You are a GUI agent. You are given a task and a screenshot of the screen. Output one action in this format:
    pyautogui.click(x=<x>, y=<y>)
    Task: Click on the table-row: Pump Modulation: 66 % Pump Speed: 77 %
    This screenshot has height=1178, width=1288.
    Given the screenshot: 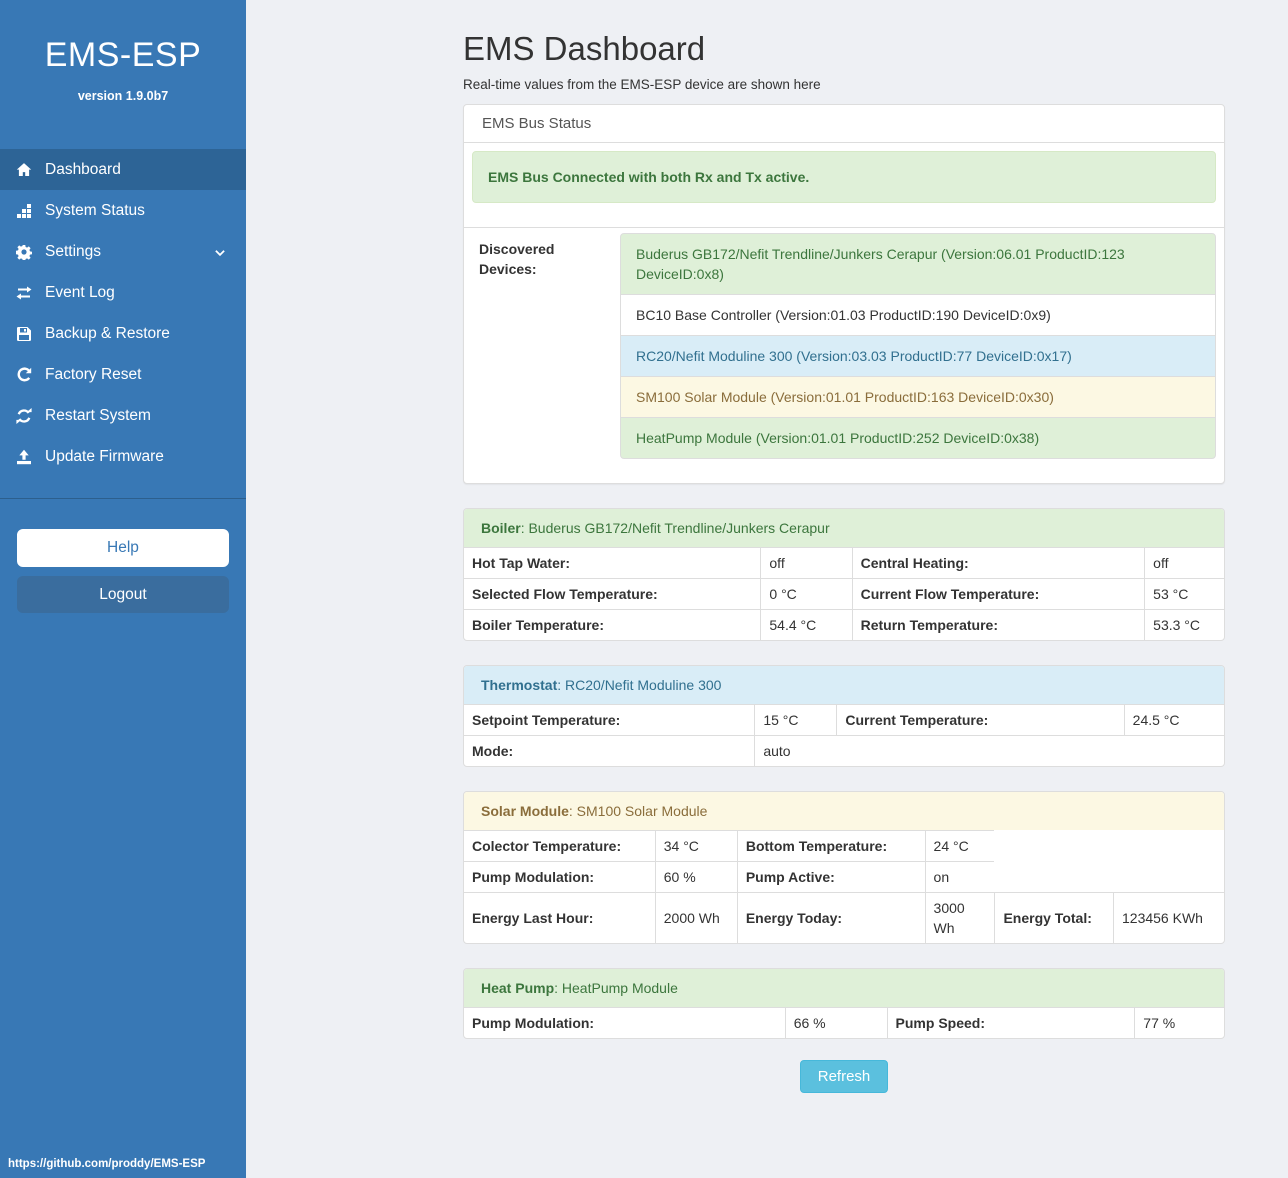 What is the action you would take?
    pyautogui.click(x=844, y=1022)
    